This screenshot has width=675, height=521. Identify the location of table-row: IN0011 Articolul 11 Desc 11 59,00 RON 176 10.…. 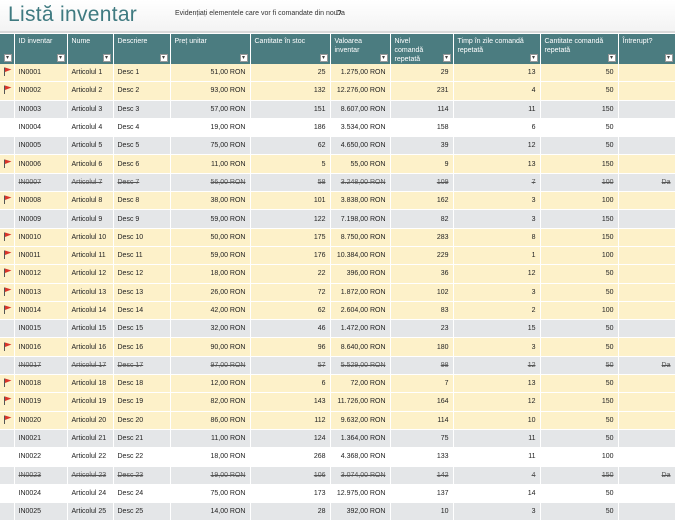
(337, 256).